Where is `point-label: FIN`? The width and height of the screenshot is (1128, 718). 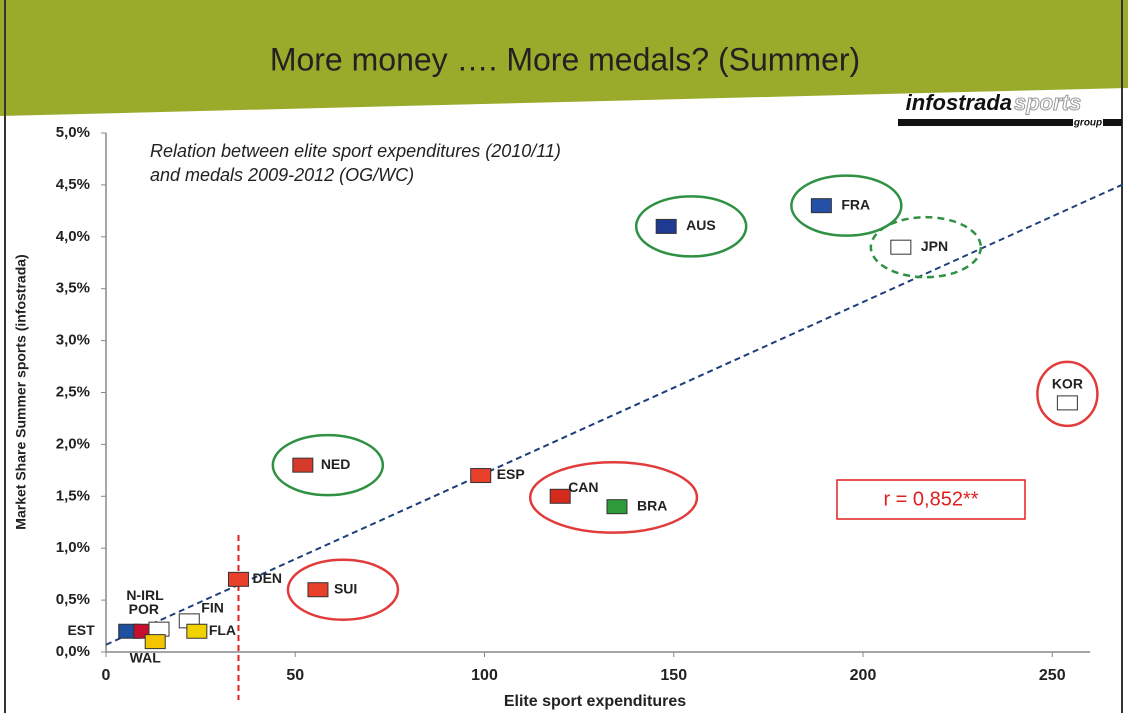
point-label: FIN is located at coordinates (212, 608).